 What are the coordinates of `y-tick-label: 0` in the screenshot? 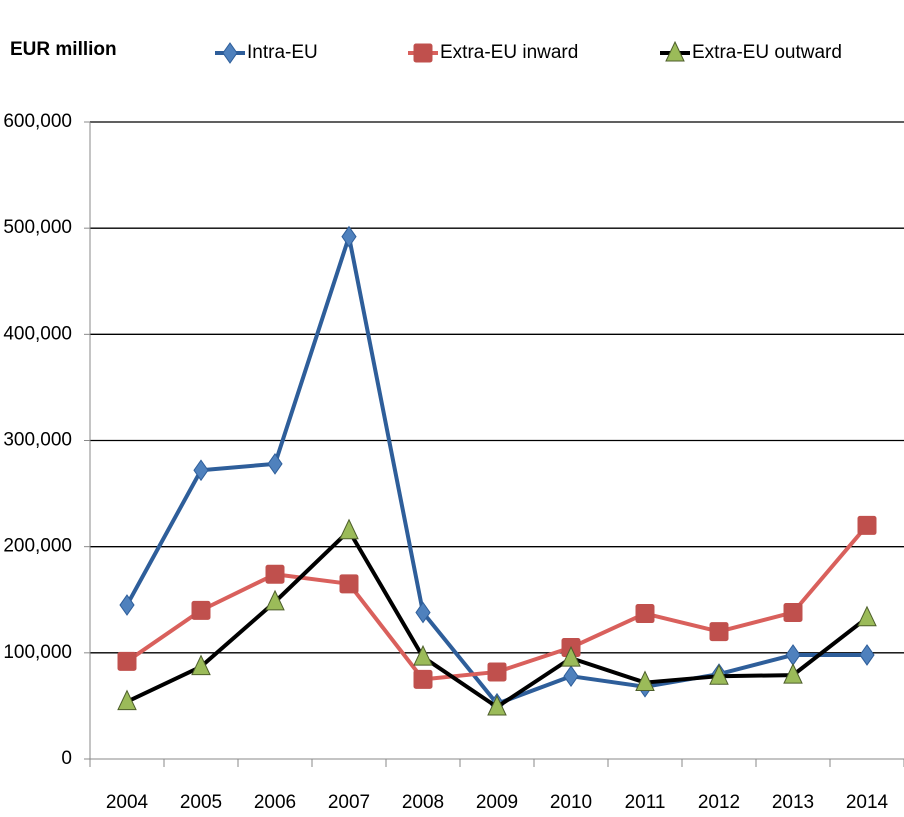 It's located at (66, 758).